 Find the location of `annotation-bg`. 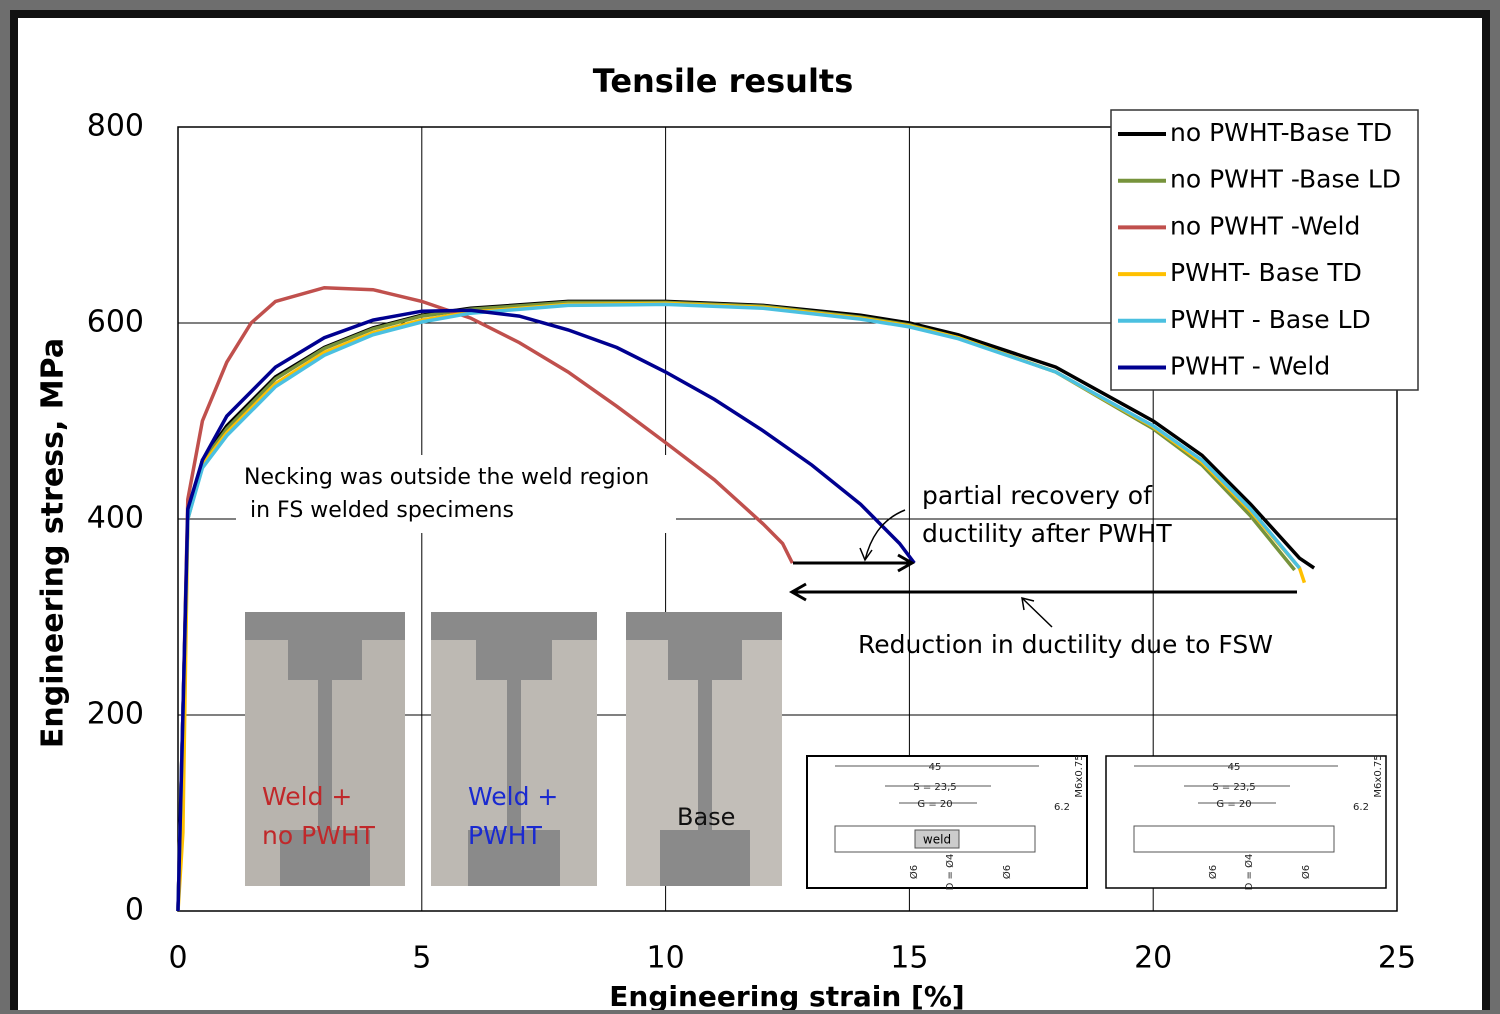

annotation-bg is located at coordinates (456, 494).